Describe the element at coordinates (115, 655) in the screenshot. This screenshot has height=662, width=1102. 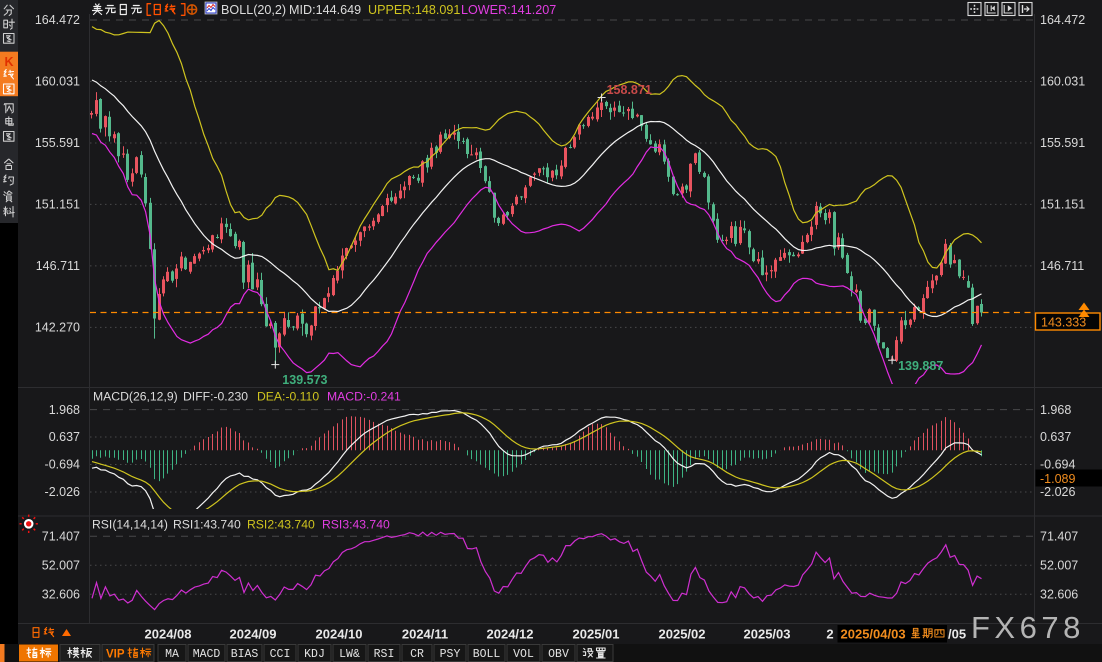
I see `svg-text: VIP` at that location.